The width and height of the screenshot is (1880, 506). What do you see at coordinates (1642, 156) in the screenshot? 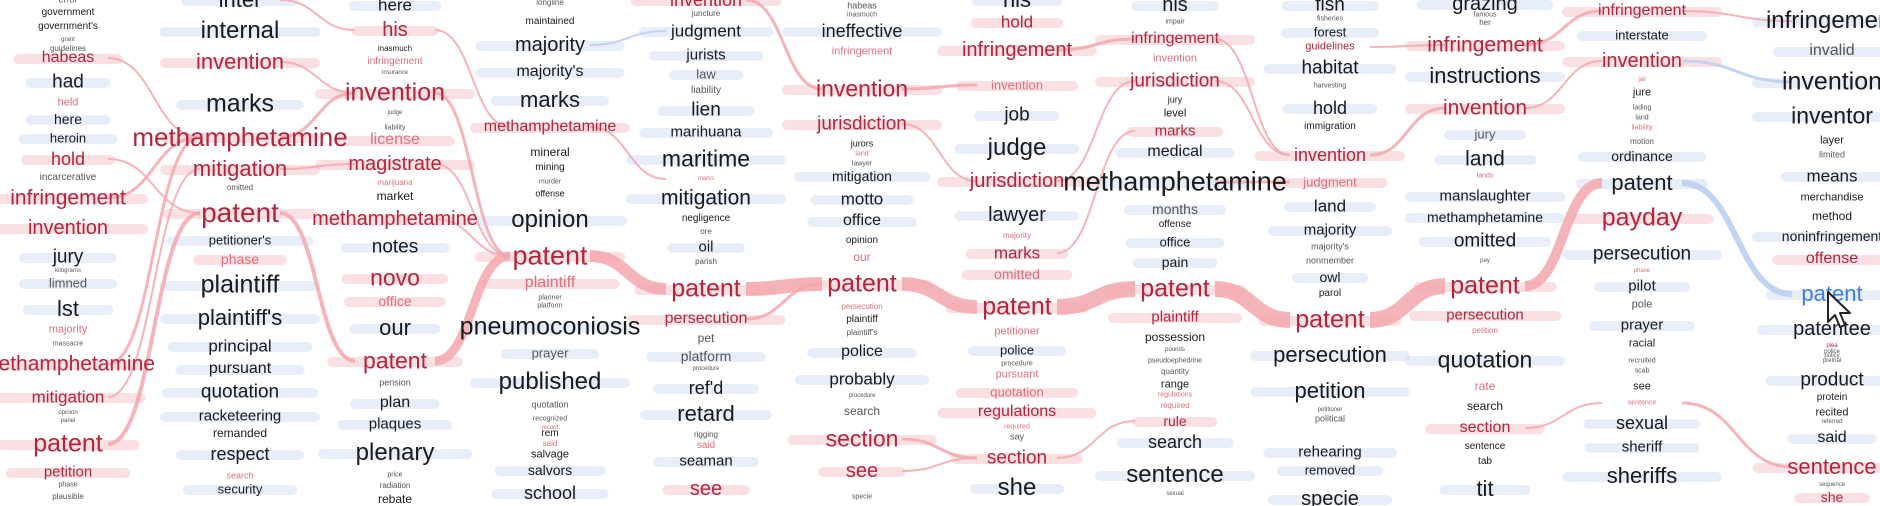
I see `word-ordinance: ordinance` at bounding box center [1642, 156].